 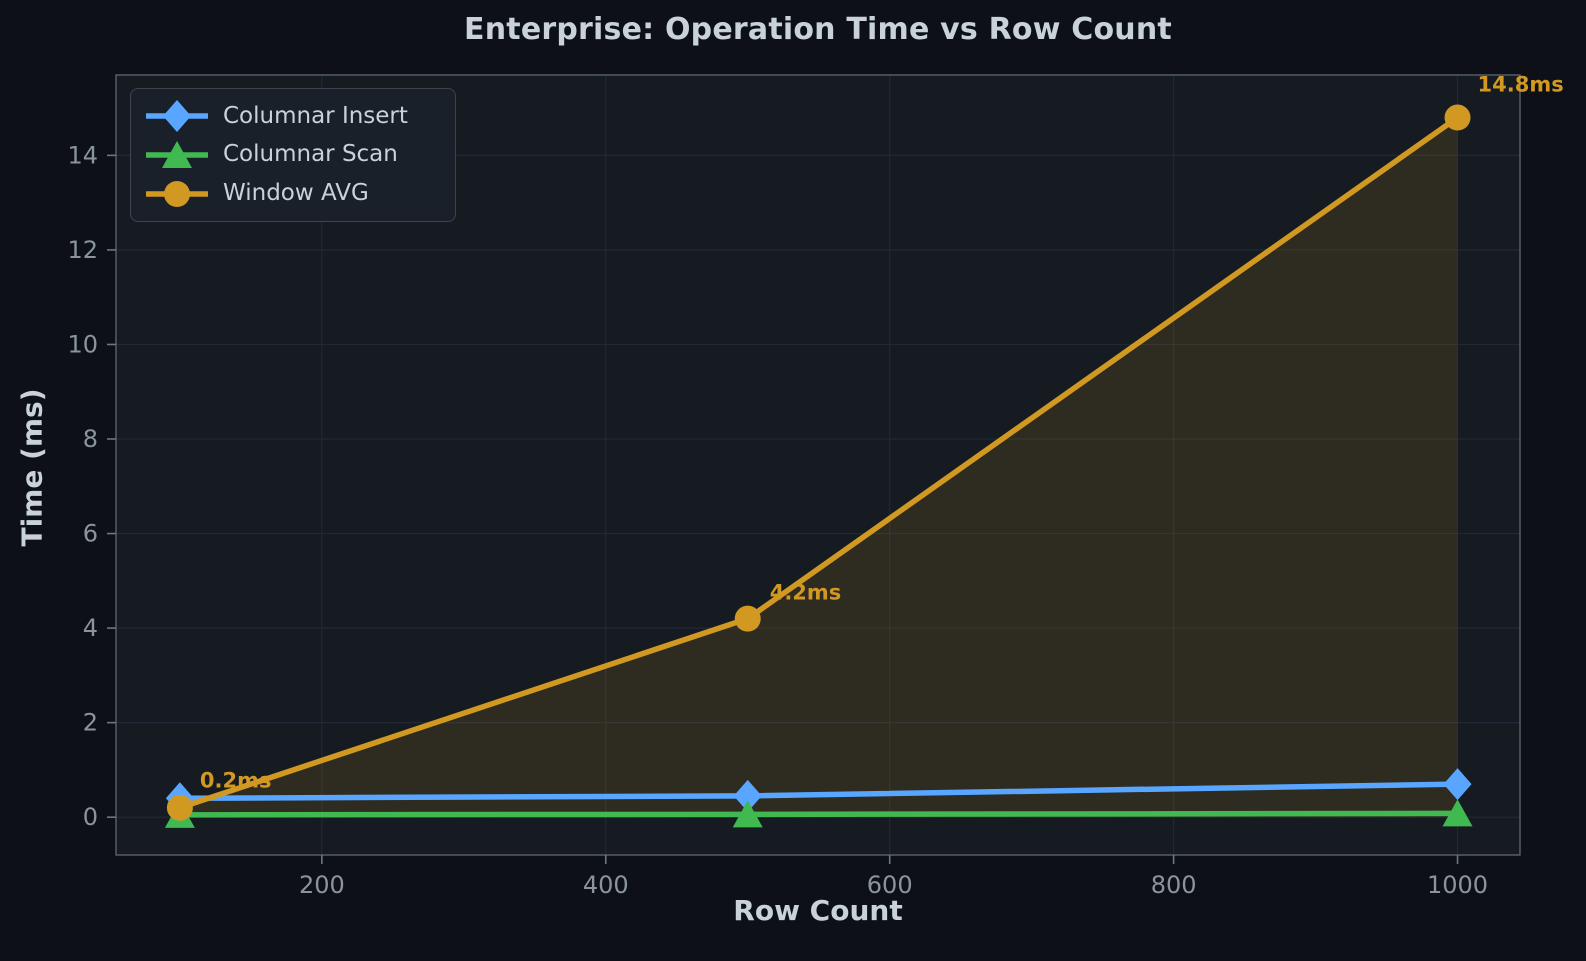 I want to click on annotation-label: 4.2ms, so click(x=806, y=593).